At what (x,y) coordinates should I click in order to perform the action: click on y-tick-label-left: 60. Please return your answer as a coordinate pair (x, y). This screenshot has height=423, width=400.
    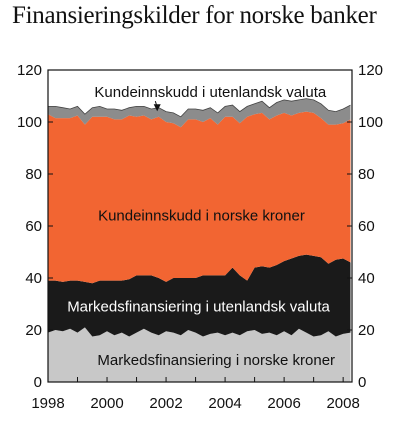
    Looking at the image, I should click on (33, 226).